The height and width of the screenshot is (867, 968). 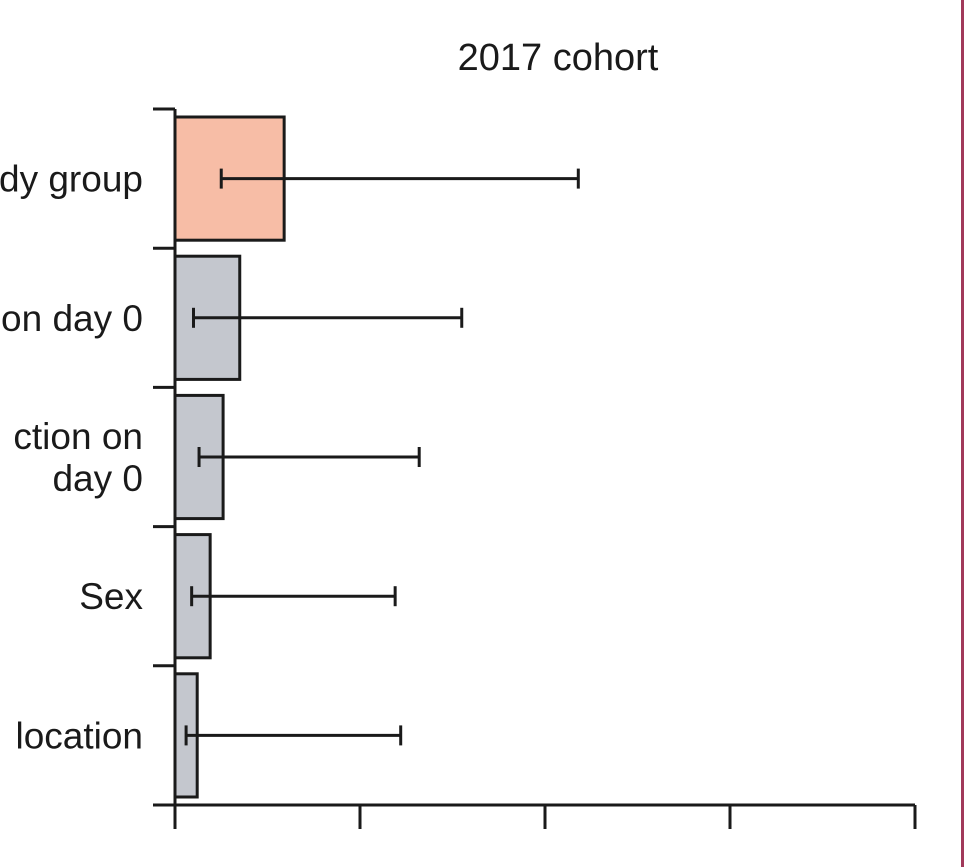 What do you see at coordinates (558, 58) in the screenshot?
I see `chart-title: 2017 cohort` at bounding box center [558, 58].